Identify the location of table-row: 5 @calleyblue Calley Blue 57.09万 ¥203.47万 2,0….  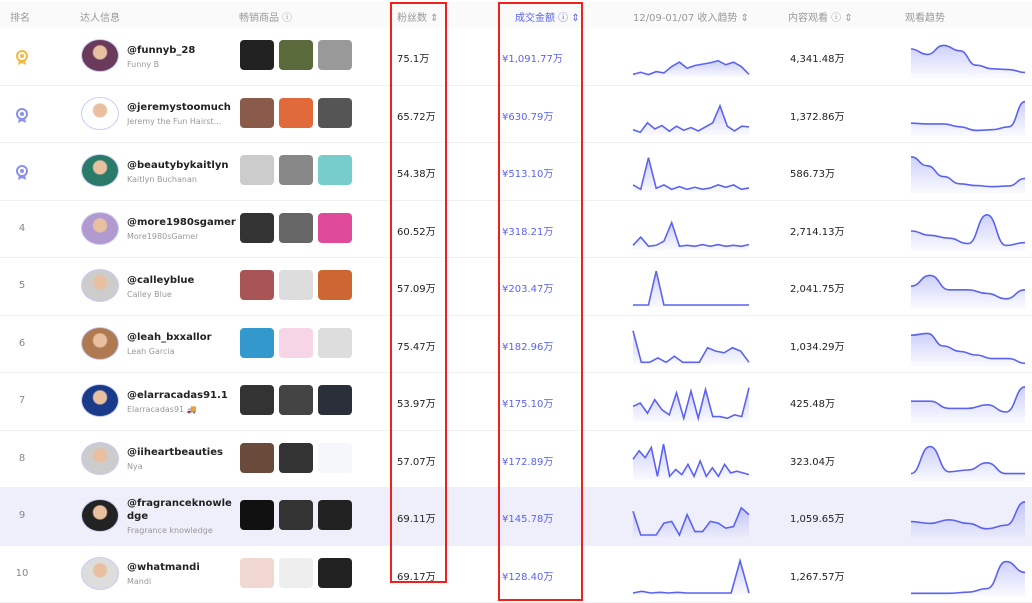
(516, 287).